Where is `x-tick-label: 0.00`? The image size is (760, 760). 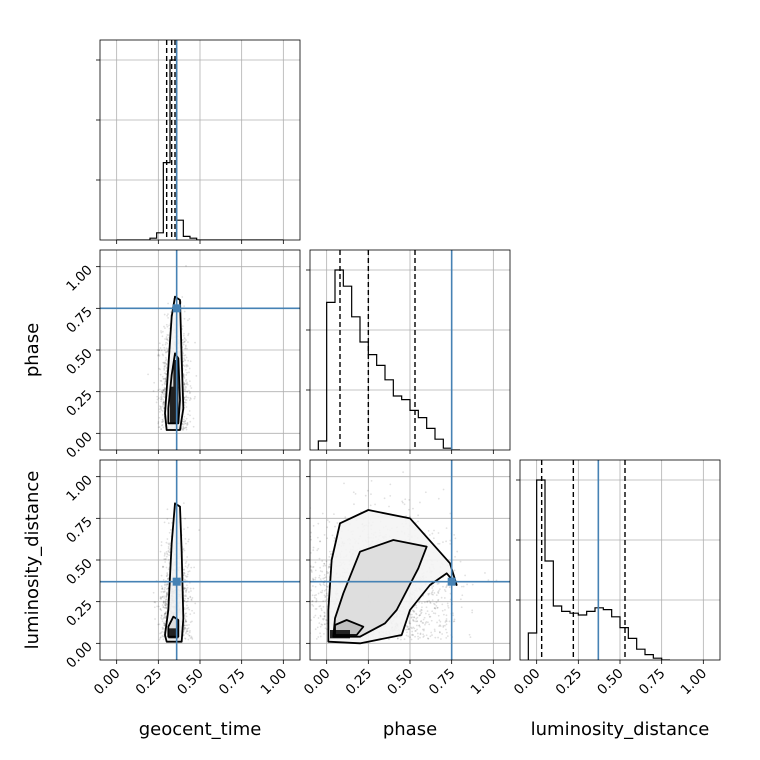
x-tick-label: 0.00 is located at coordinates (527, 682).